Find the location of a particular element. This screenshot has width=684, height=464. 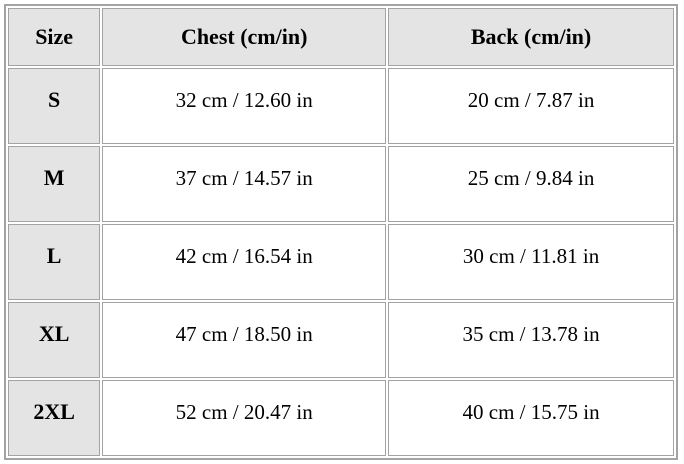

size-cell: M is located at coordinates (54, 184).